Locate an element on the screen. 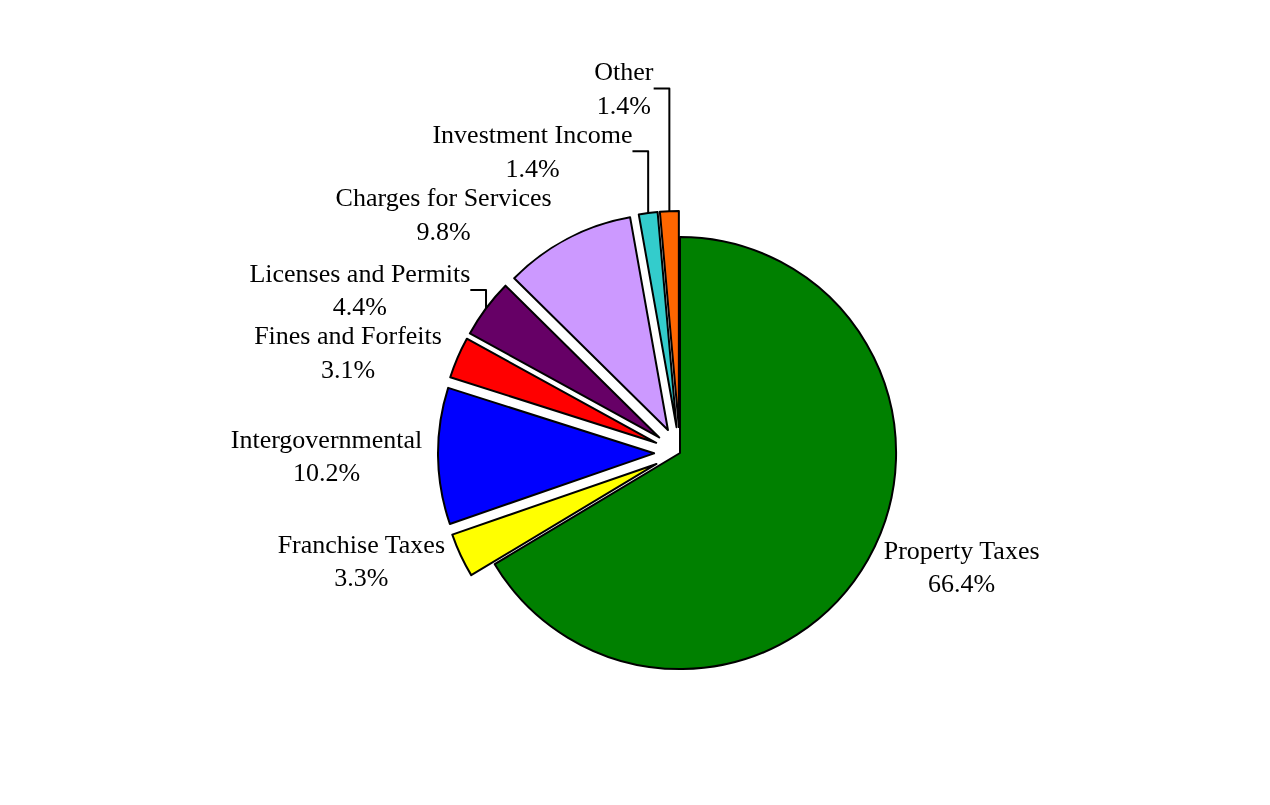 This screenshot has width=1270, height=805. slice-label: Property Taxes is located at coordinates (961, 550).